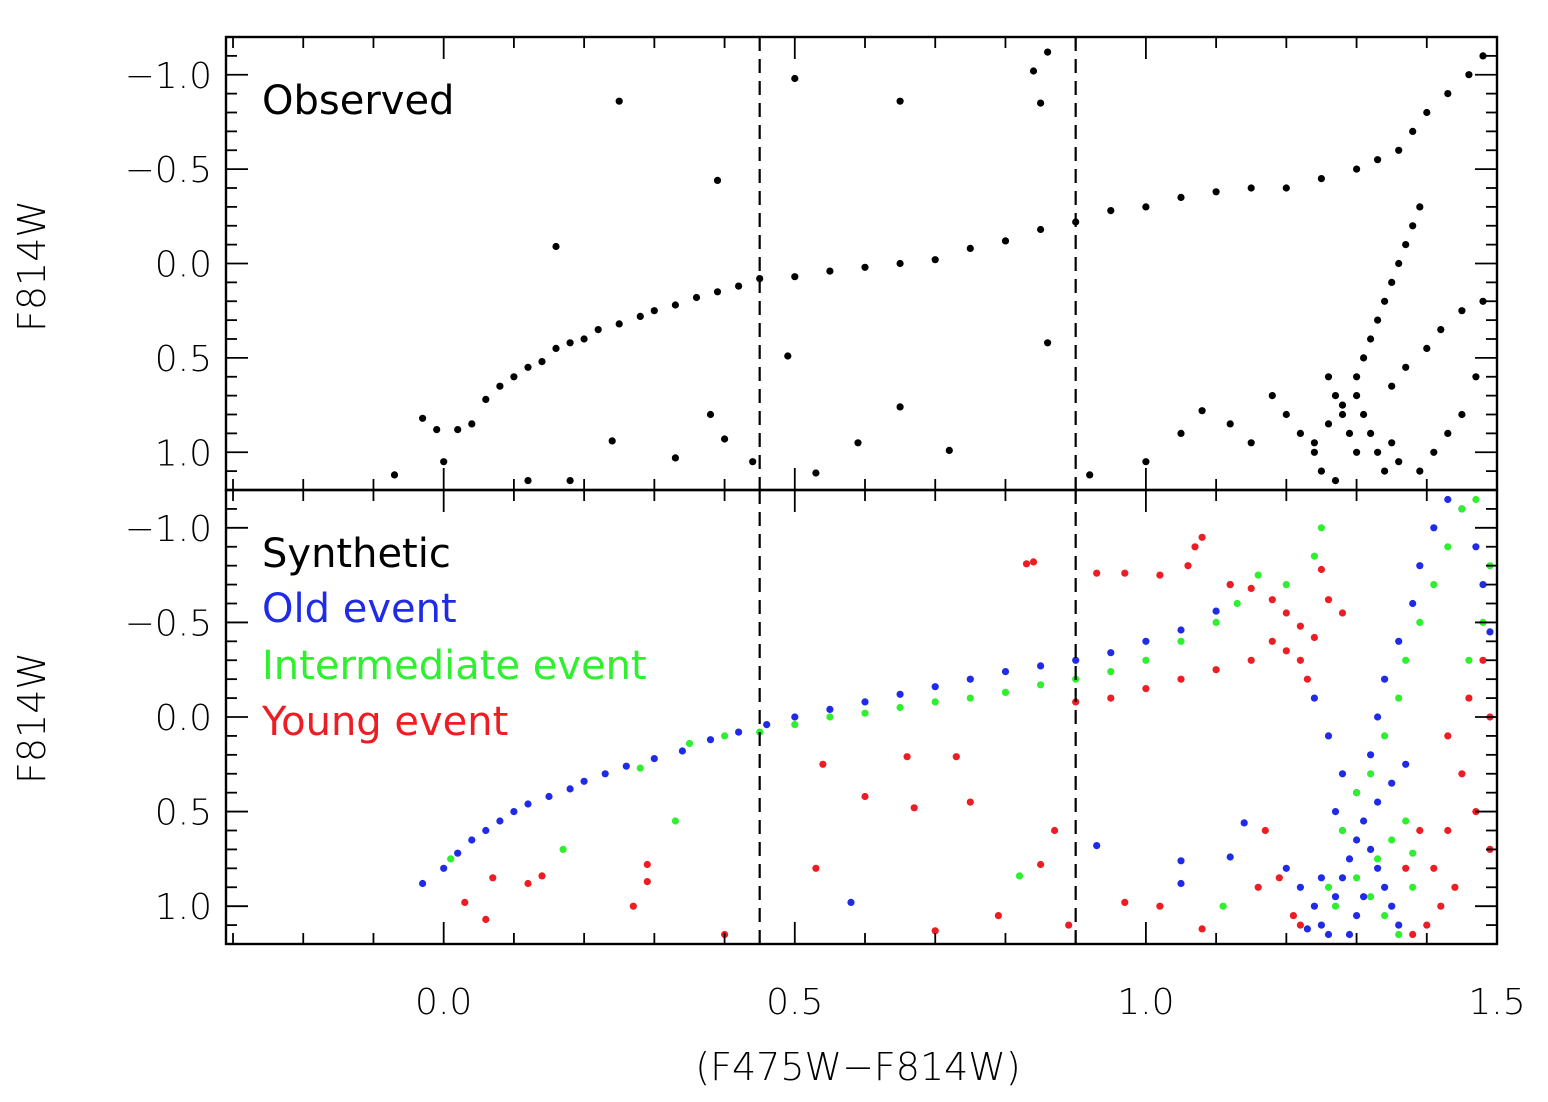 The height and width of the screenshot is (1102, 1548). Describe the element at coordinates (183, 453) in the screenshot. I see `y-tick-label: 1.0` at that location.